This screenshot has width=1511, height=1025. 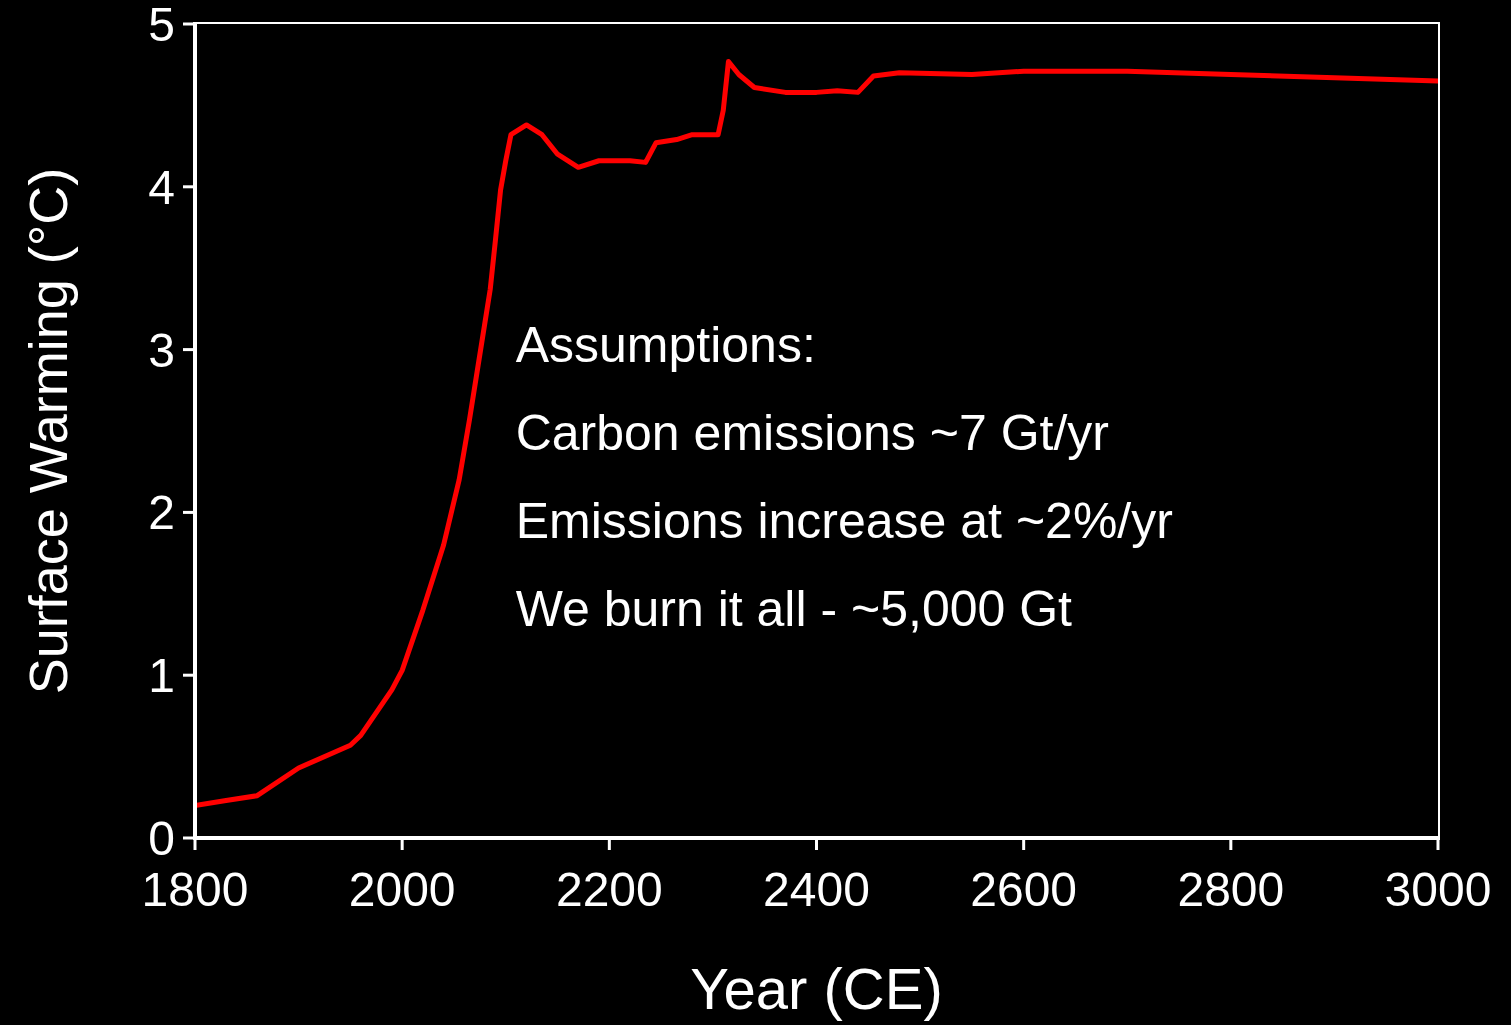 What do you see at coordinates (161, 350) in the screenshot?
I see `y-tick-label: 3` at bounding box center [161, 350].